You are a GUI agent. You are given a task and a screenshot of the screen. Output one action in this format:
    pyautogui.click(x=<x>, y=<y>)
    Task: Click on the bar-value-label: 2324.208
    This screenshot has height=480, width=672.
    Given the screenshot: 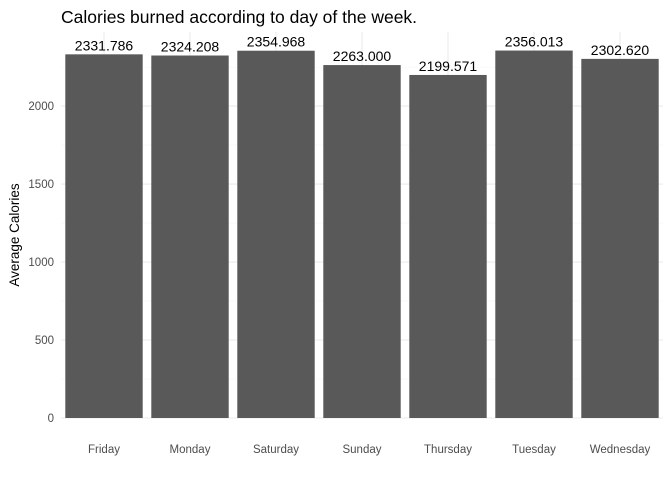 What is the action you would take?
    pyautogui.click(x=190, y=47)
    